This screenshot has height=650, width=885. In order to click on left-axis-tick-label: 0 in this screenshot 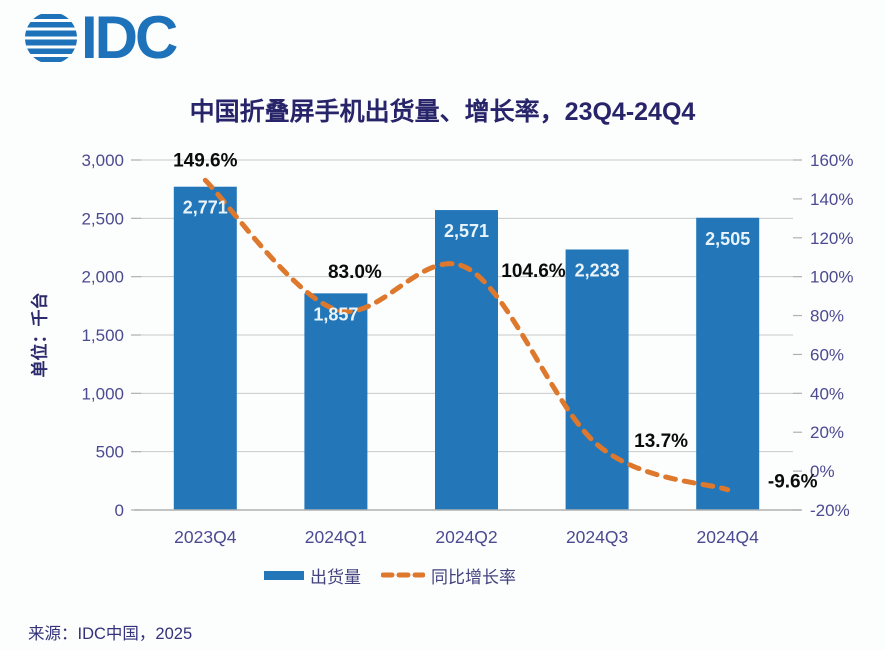, I will do `click(119, 510)`.